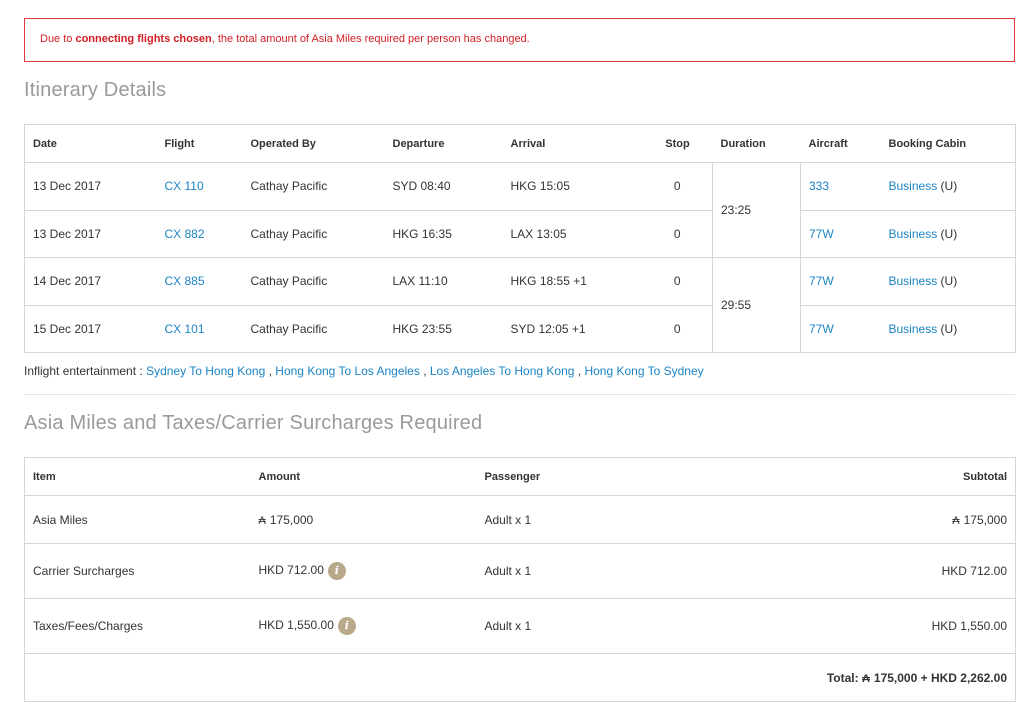 The width and height of the screenshot is (1024, 713). Describe the element at coordinates (363, 626) in the screenshot. I see `amount-cell: HKD 1,550.00 i` at that location.